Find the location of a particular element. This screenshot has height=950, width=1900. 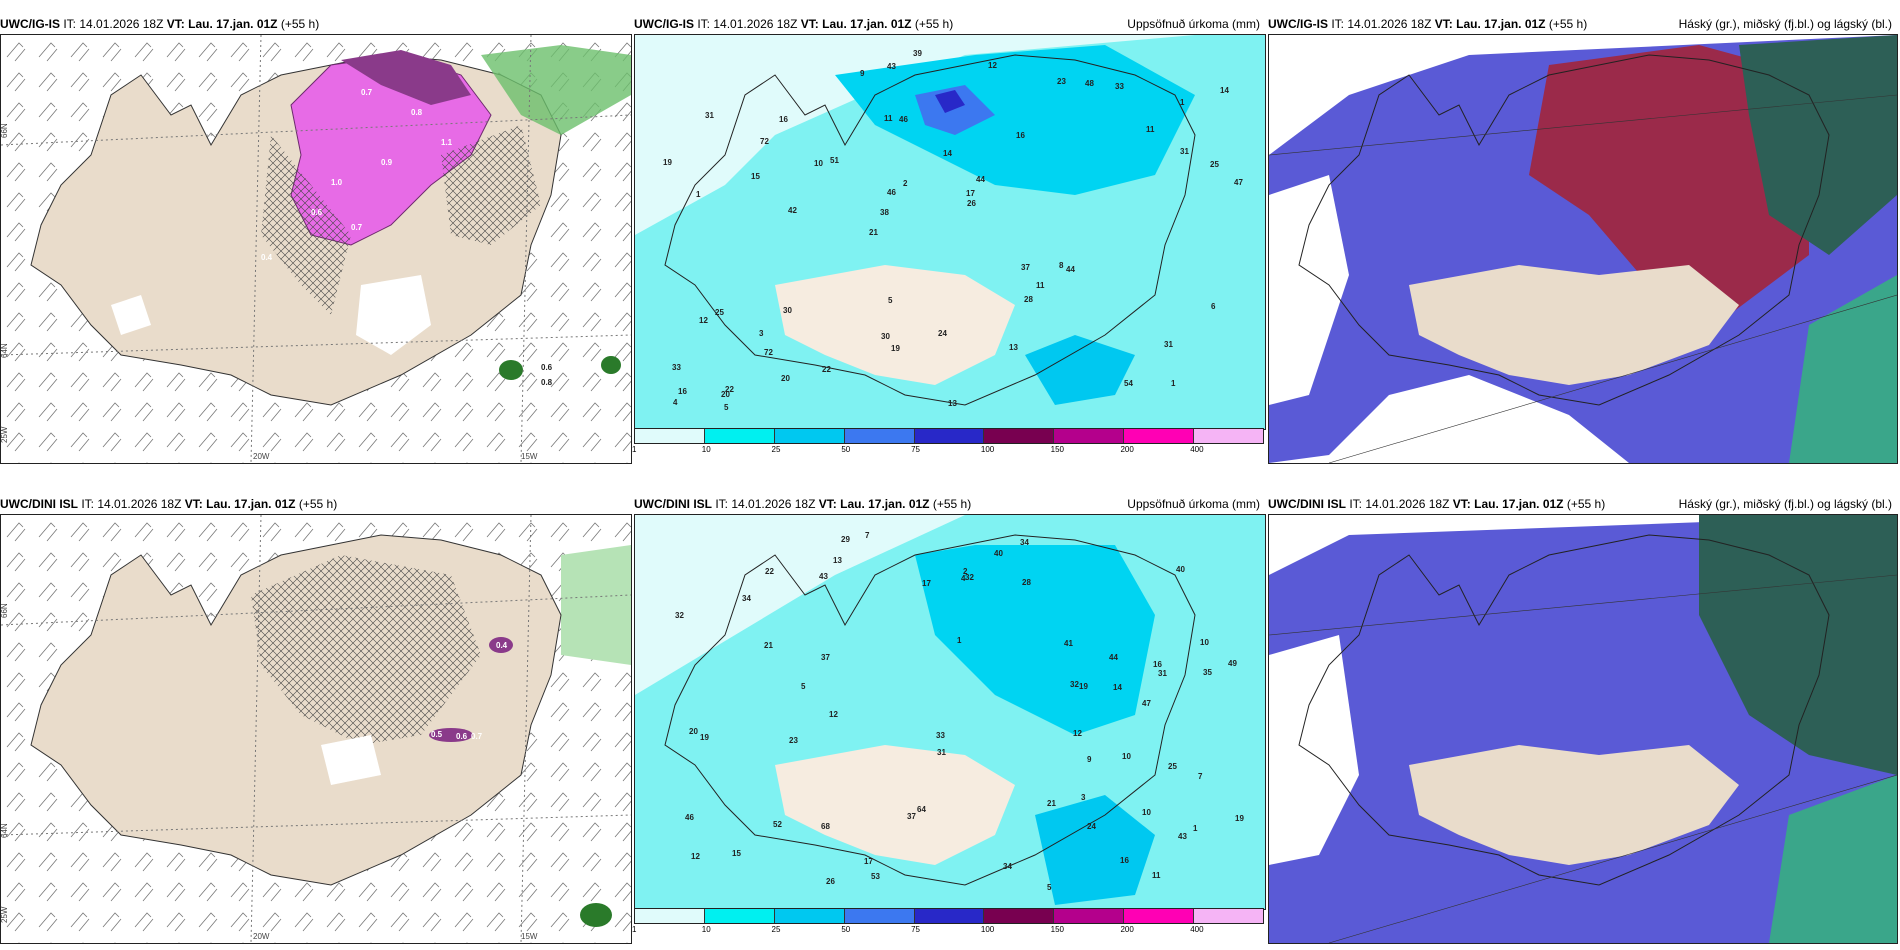

precip-value: 24 is located at coordinates (1091, 826).